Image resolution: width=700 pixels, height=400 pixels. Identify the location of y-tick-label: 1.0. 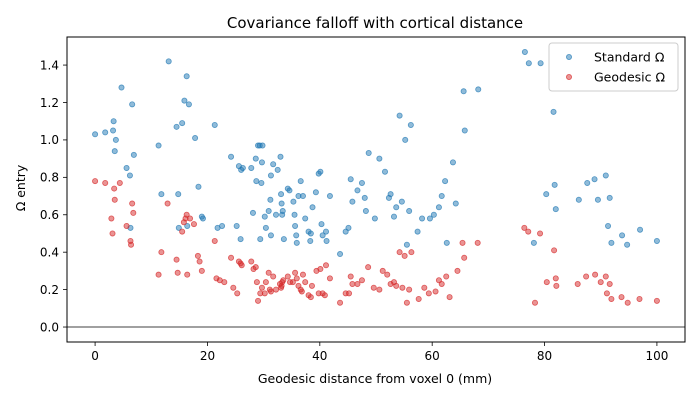
(49, 140).